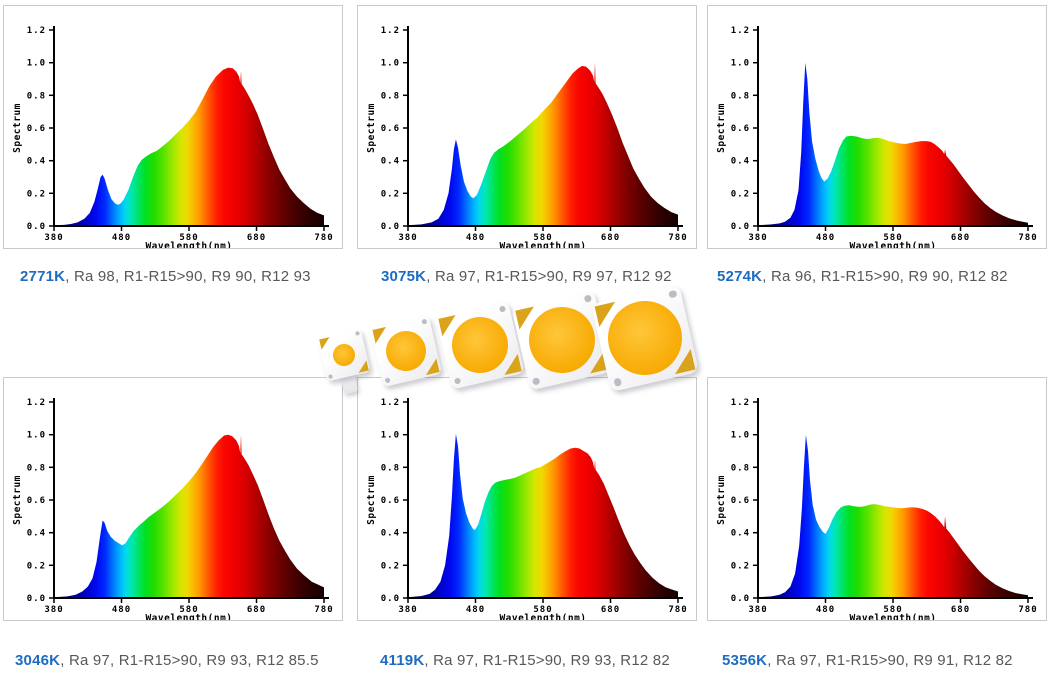 This screenshot has width=1047, height=685. I want to click on cct-value: 3075K, so click(404, 276).